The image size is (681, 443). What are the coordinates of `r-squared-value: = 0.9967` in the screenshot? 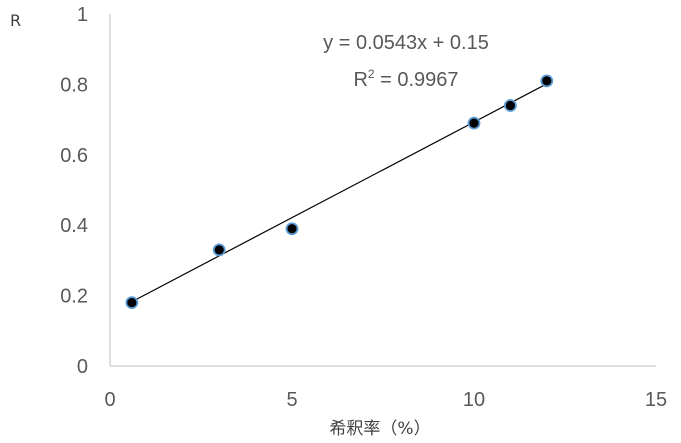 It's located at (417, 80).